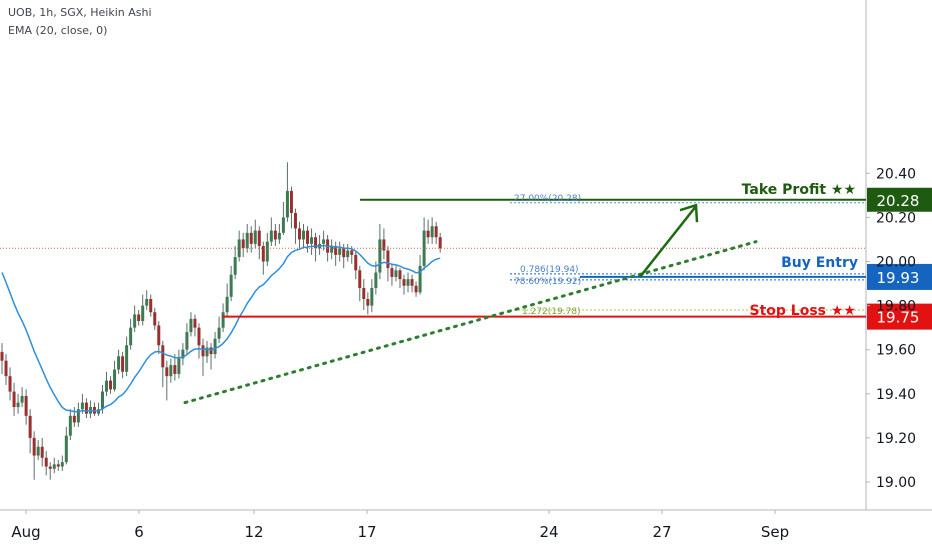 This screenshot has width=932, height=555. I want to click on indicator-title: EMA (20, close, 0), so click(58, 30).